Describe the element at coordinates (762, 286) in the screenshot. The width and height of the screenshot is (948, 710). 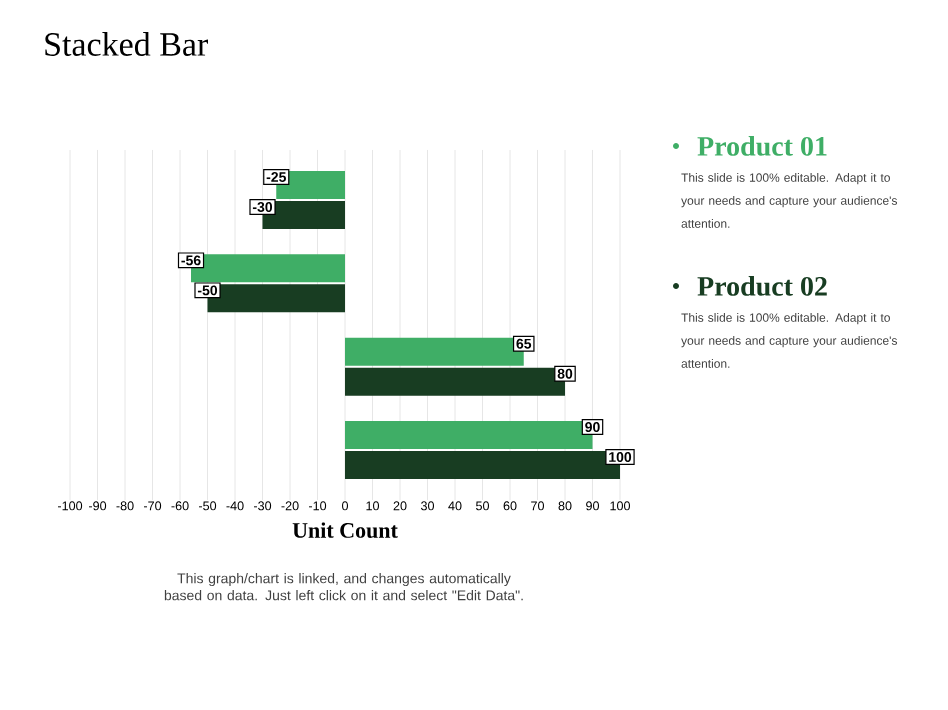
I see `legend-label: Product 02` at that location.